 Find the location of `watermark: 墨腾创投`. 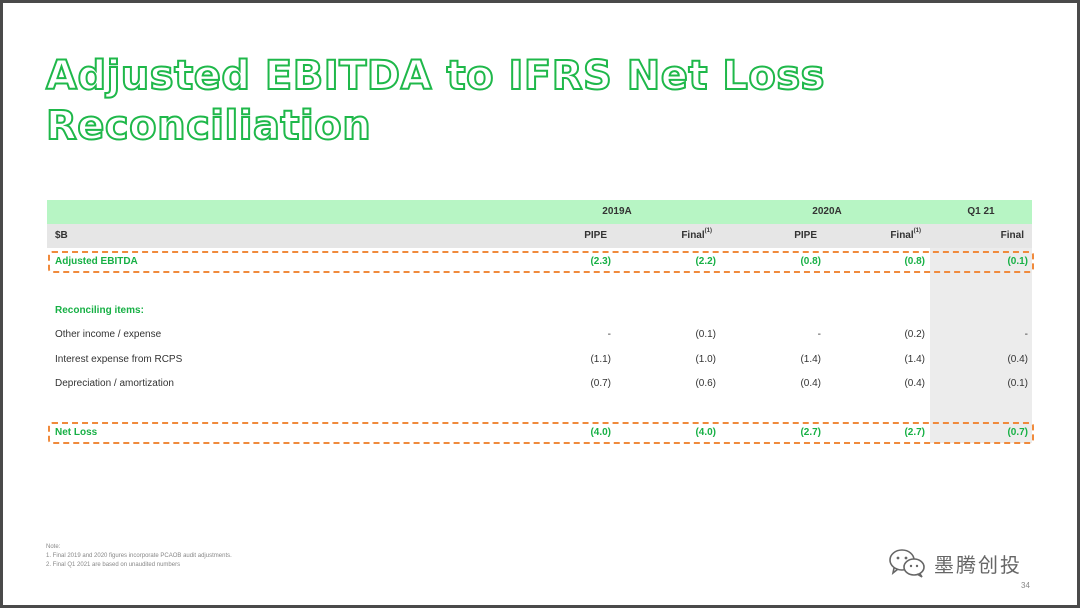

watermark: 墨腾创投 is located at coordinates (955, 563).